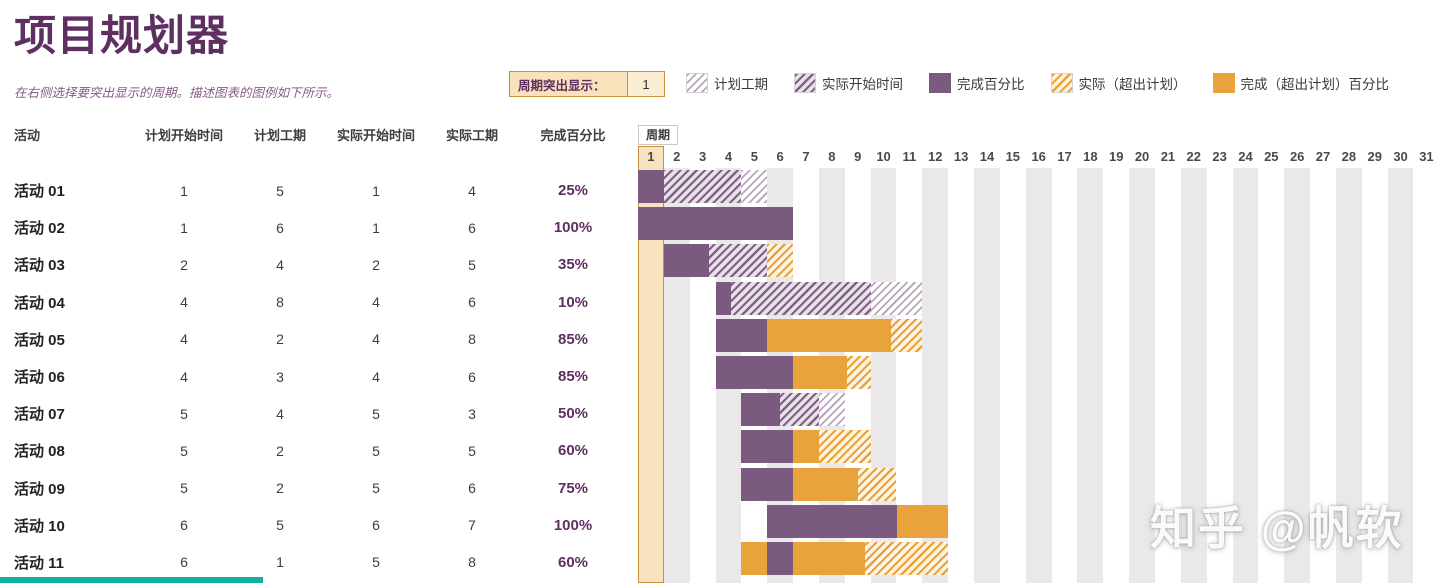  I want to click on period-tick: 18, so click(1090, 156).